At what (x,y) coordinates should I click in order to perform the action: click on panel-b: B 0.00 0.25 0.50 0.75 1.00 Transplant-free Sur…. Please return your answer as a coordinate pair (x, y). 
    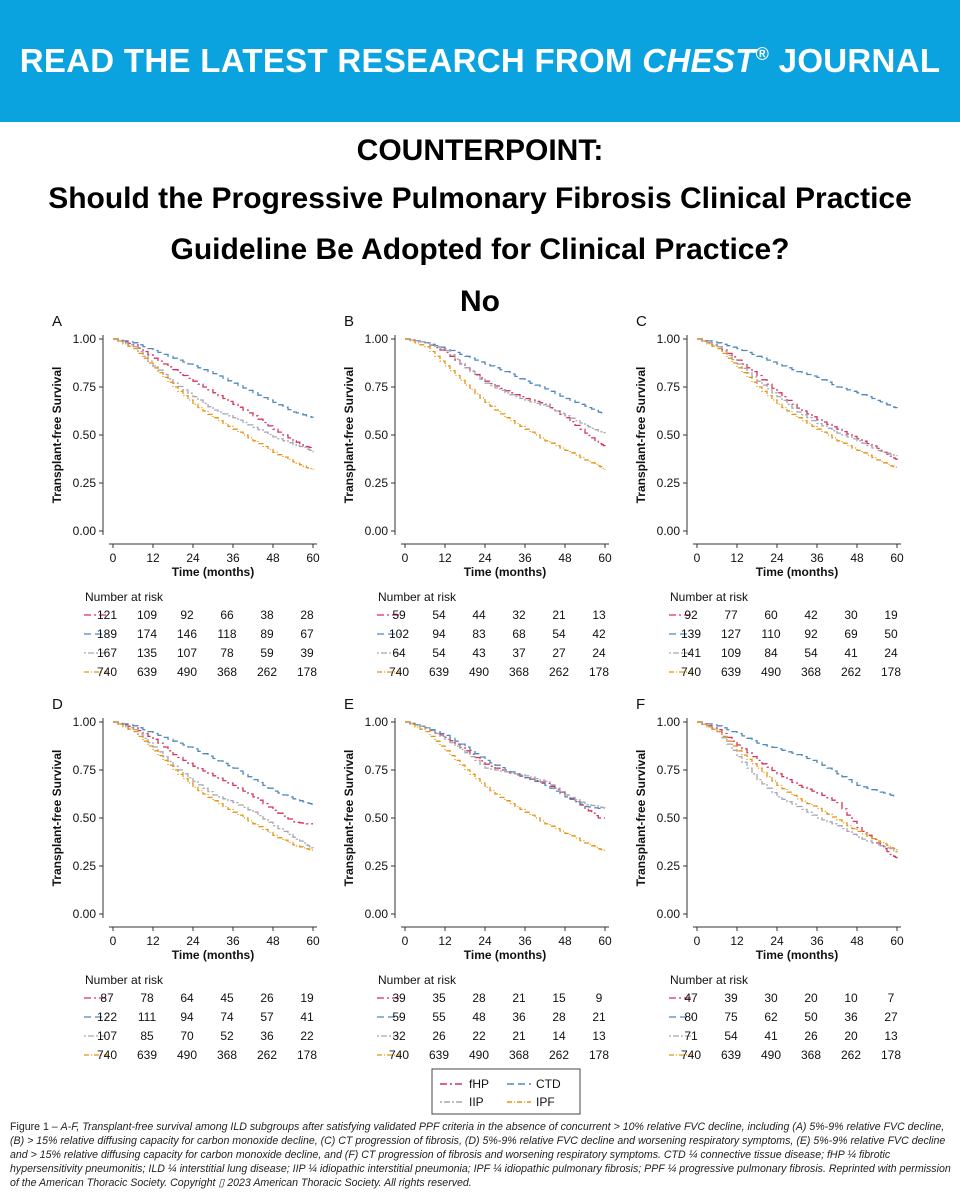
    Looking at the image, I should click on (477, 496).